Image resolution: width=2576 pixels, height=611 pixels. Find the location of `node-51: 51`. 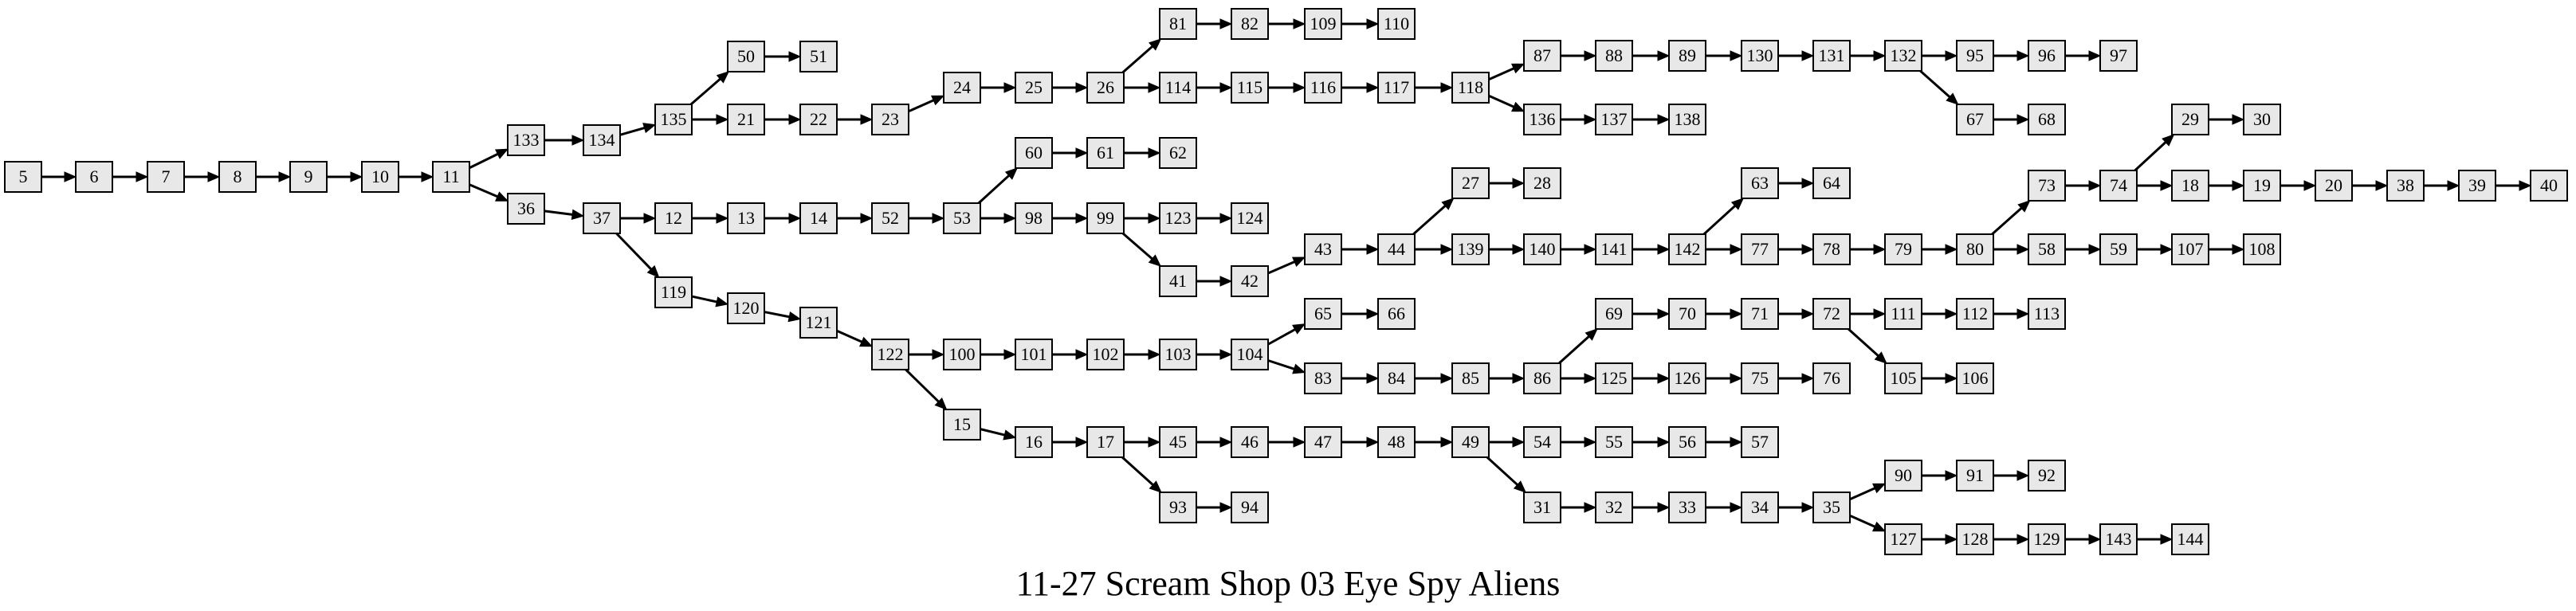

node-51: 51 is located at coordinates (818, 56).